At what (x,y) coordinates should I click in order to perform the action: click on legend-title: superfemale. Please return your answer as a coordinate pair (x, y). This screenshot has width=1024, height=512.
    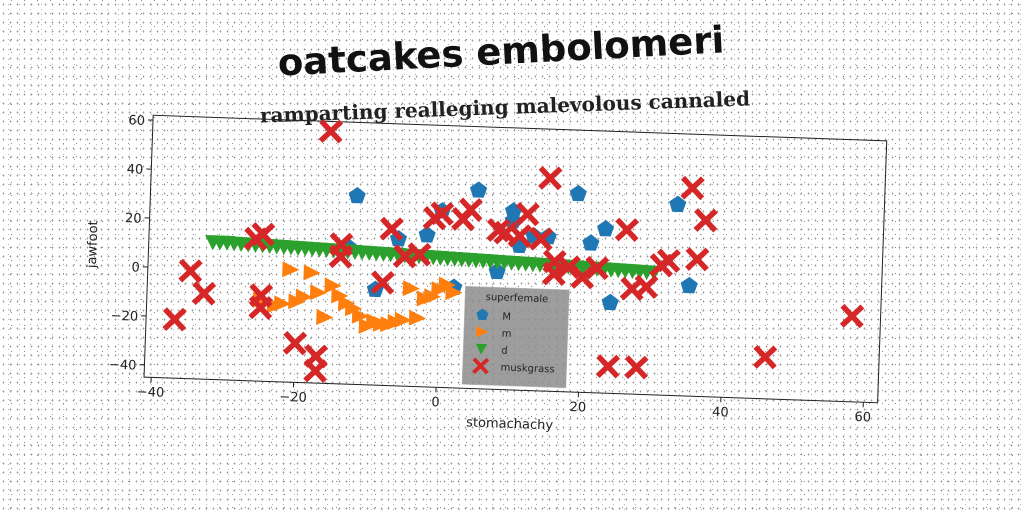
    Looking at the image, I should click on (517, 298).